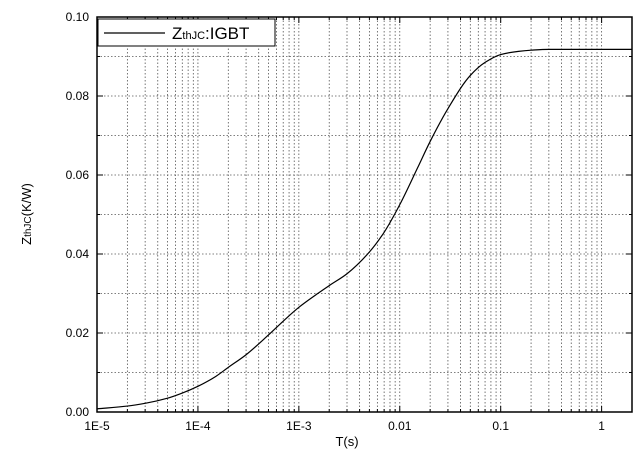  What do you see at coordinates (78, 333) in the screenshot?
I see `y-tick-label: 0.02` at bounding box center [78, 333].